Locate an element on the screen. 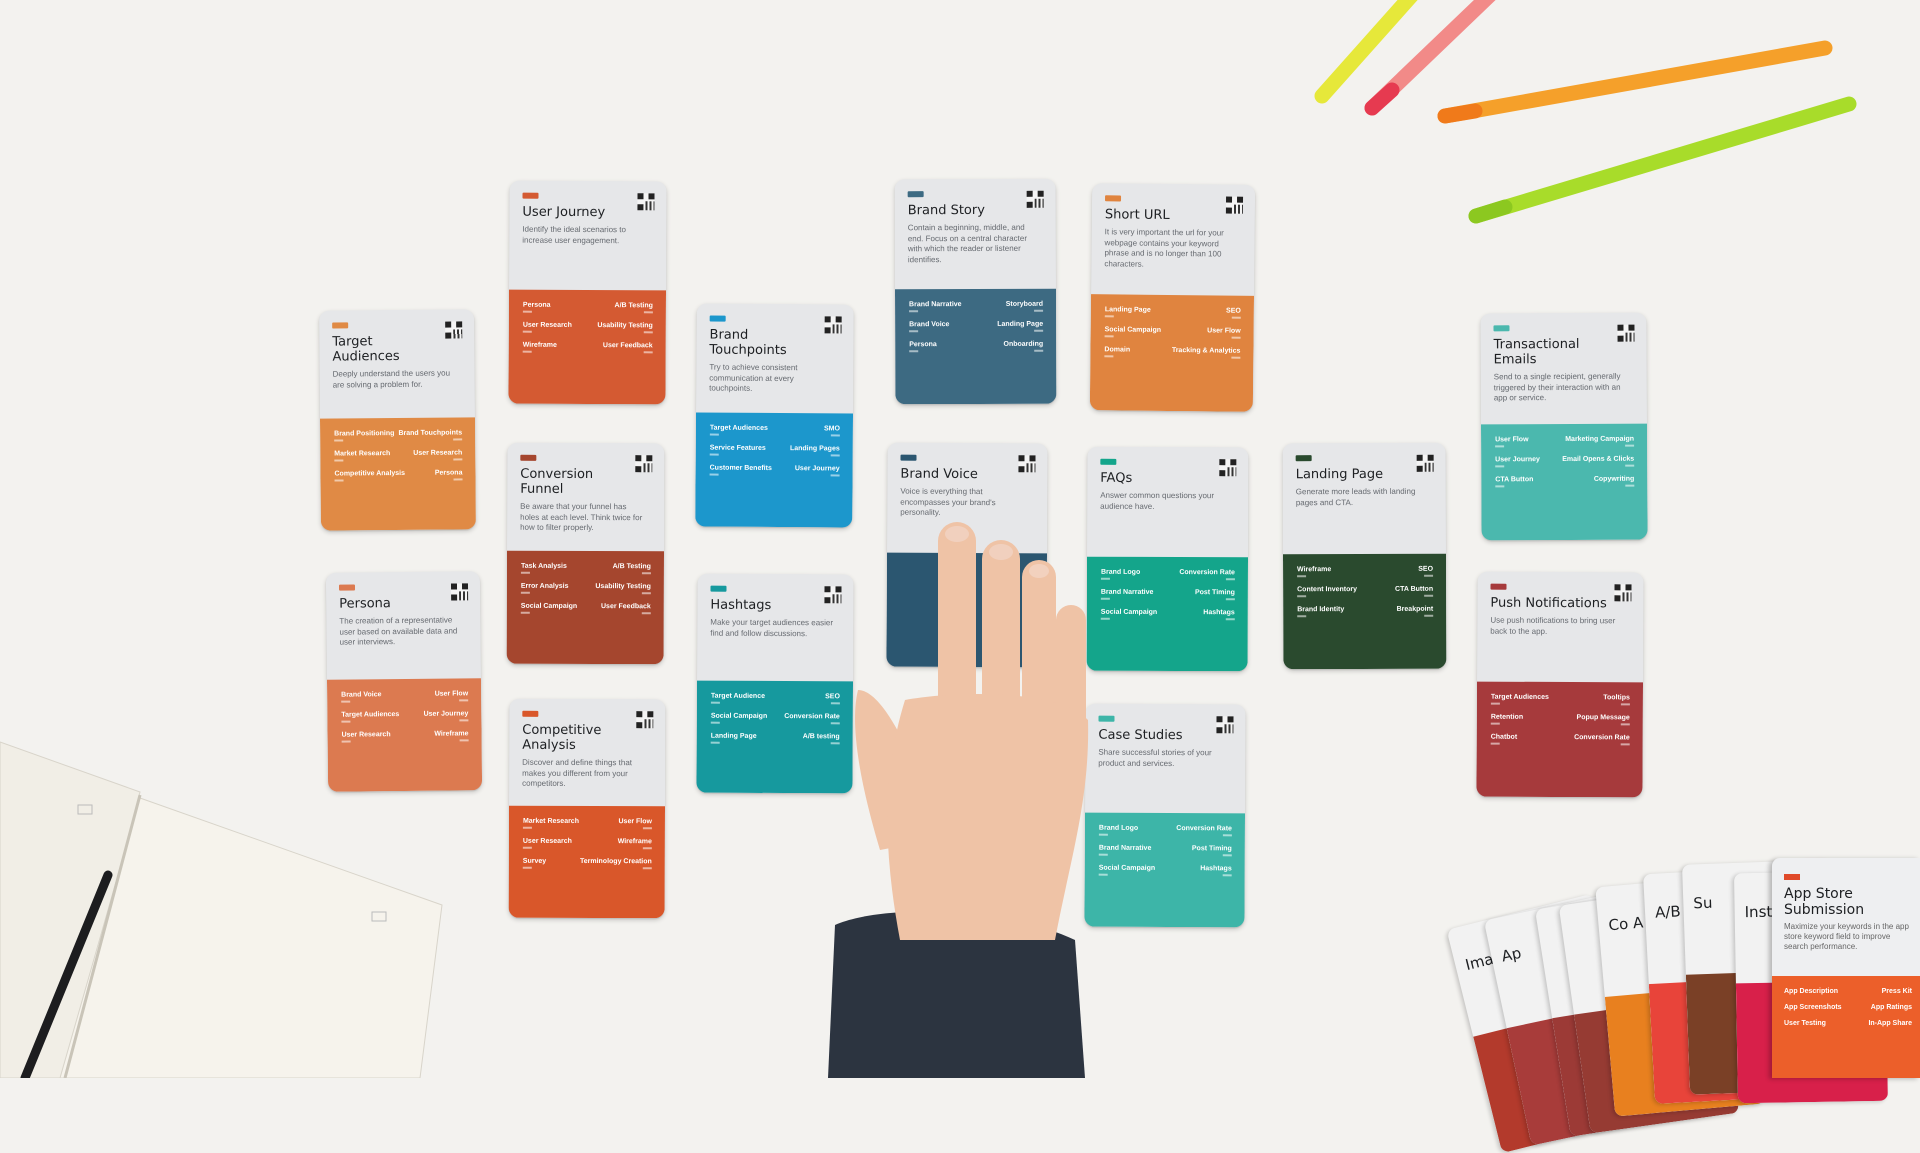 The height and width of the screenshot is (1153, 1920). topic-label: Popup Message is located at coordinates (1603, 719).